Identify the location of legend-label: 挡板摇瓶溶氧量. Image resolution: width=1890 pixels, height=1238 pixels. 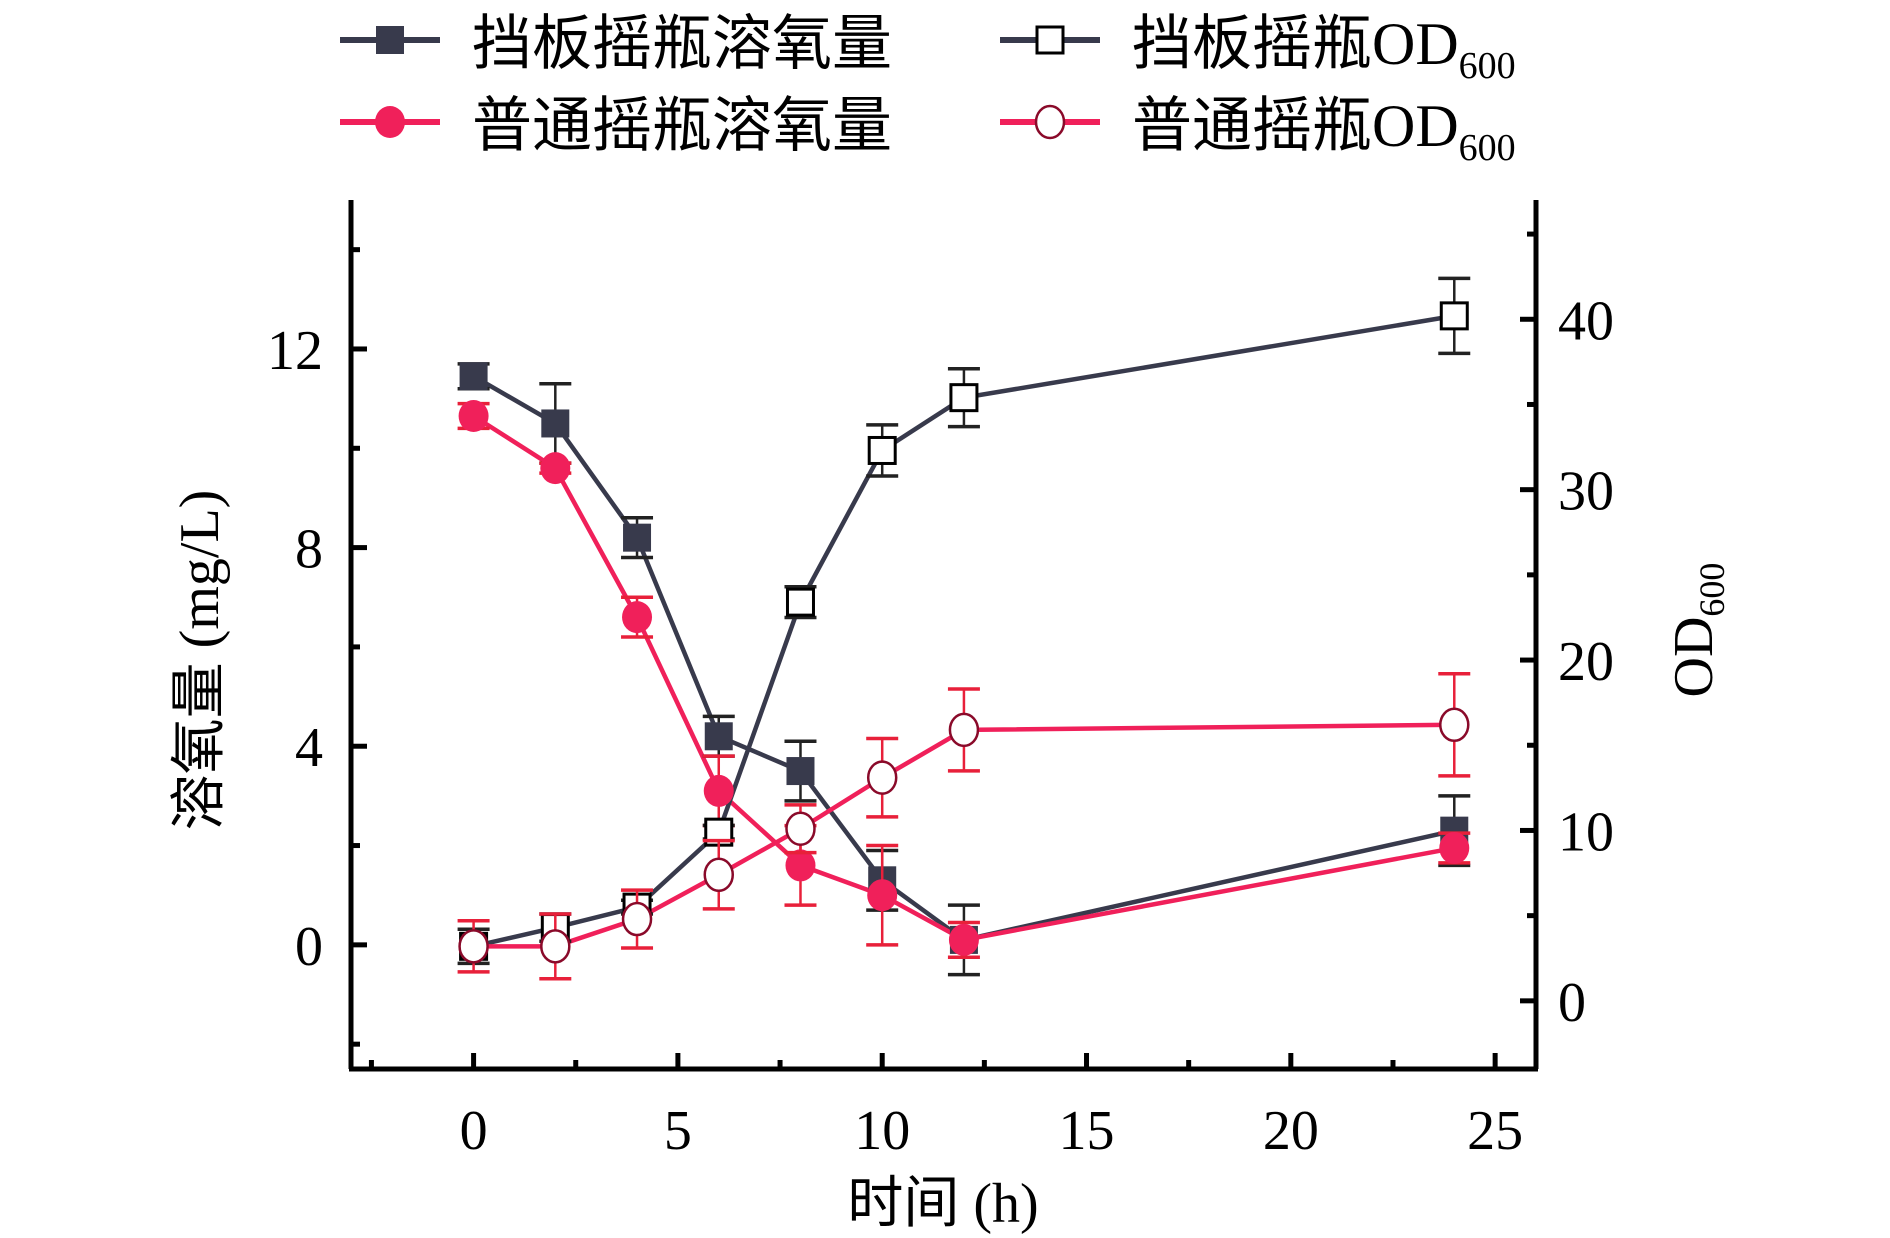
(682, 44).